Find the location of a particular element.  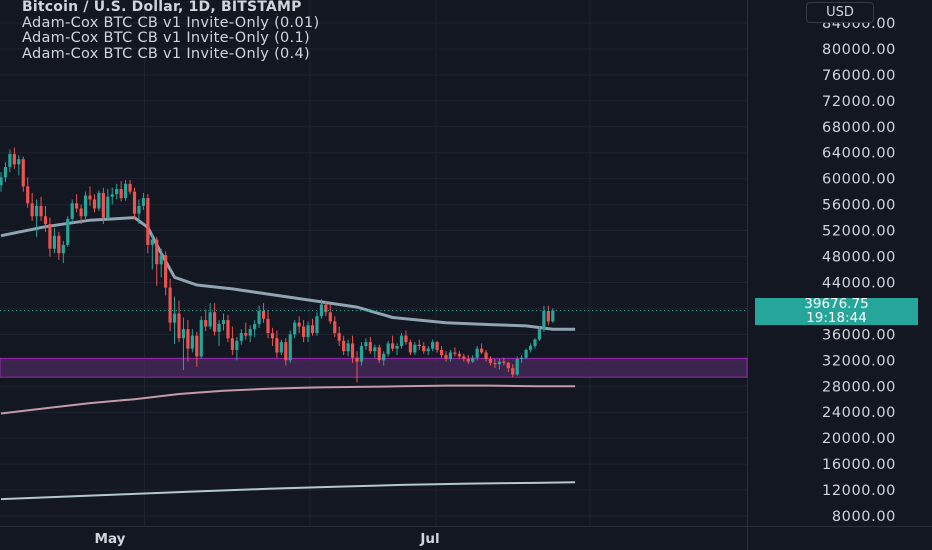

y-tick-label: 80000.00 is located at coordinates (859, 50).